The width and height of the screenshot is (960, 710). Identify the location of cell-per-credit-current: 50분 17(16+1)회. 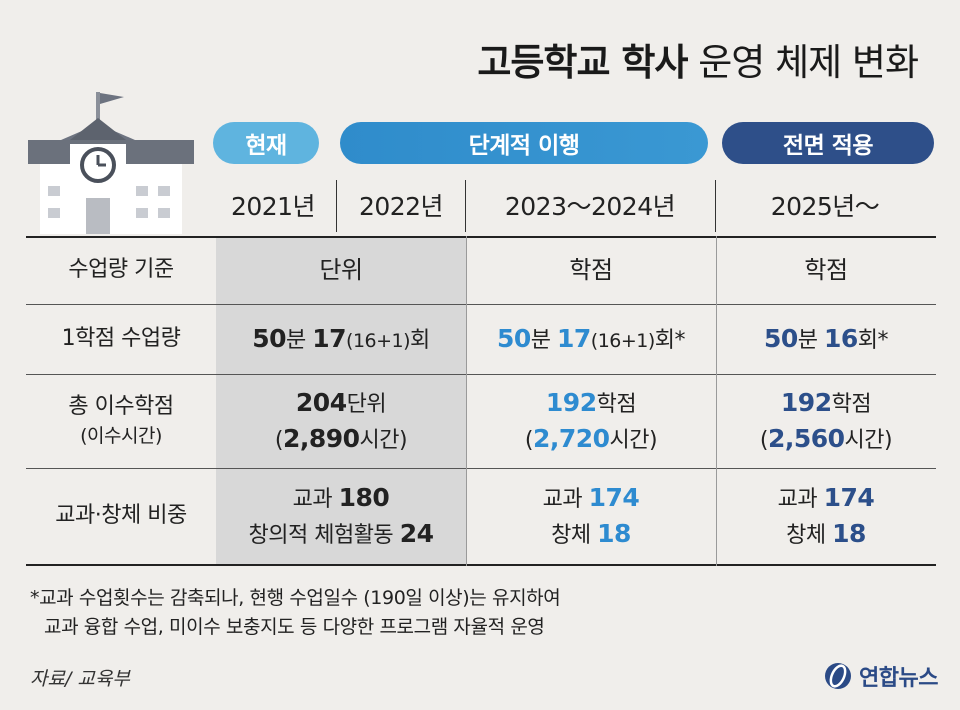
(341, 339).